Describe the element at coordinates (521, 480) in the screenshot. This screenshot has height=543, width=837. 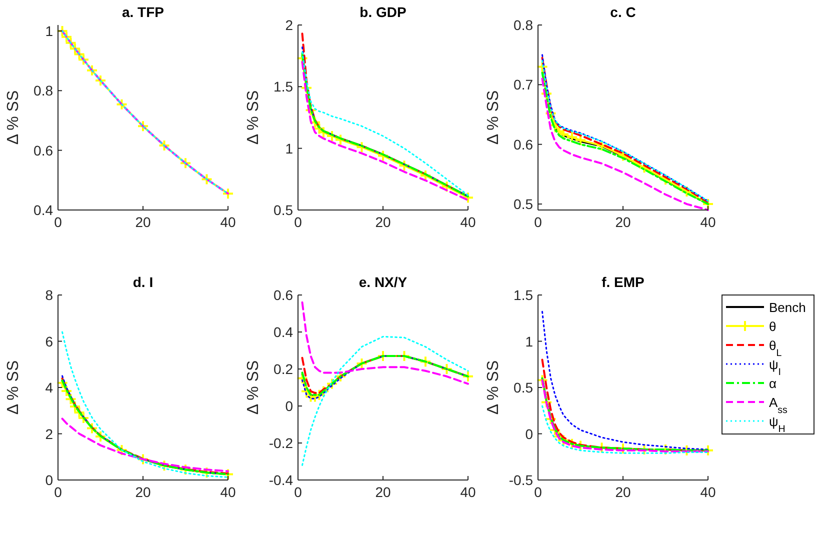
I see `y-tick-label: -0.5` at that location.